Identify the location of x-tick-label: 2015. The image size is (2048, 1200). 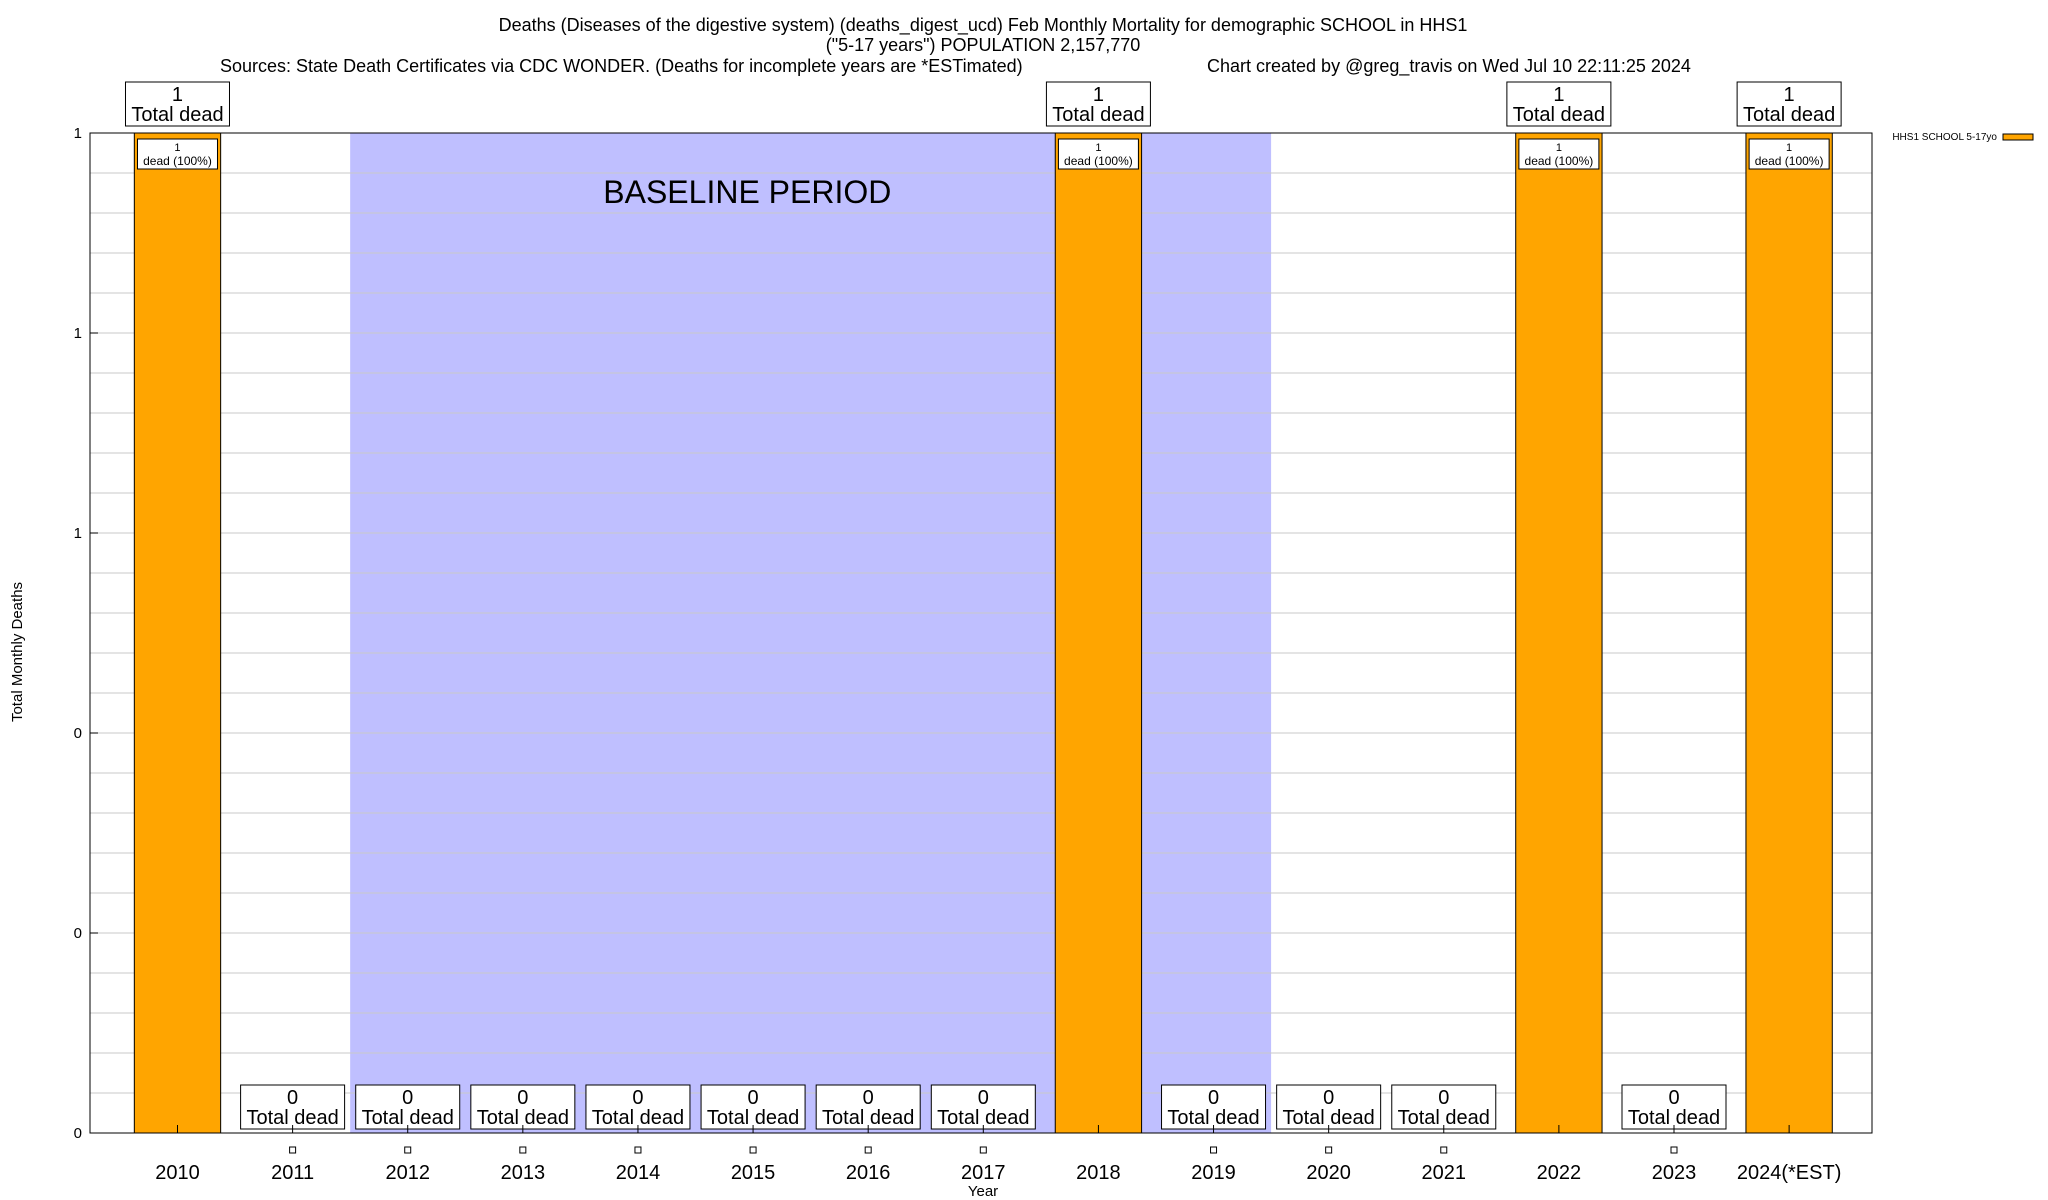
(753, 1173).